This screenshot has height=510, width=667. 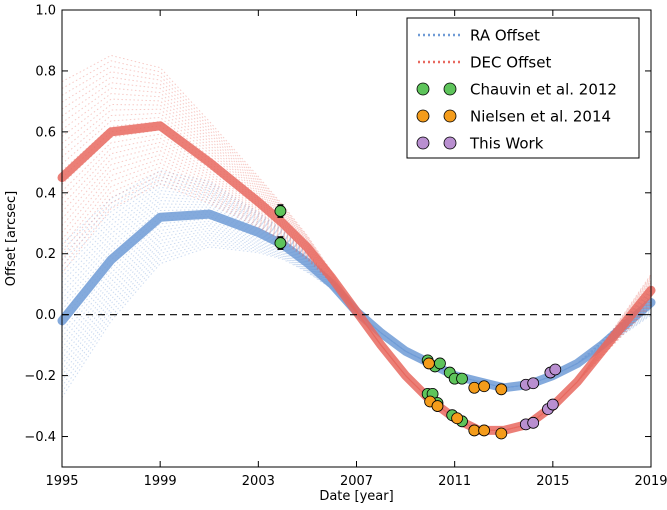 What do you see at coordinates (45, 71) in the screenshot?
I see `y-tick-label: 0.8` at bounding box center [45, 71].